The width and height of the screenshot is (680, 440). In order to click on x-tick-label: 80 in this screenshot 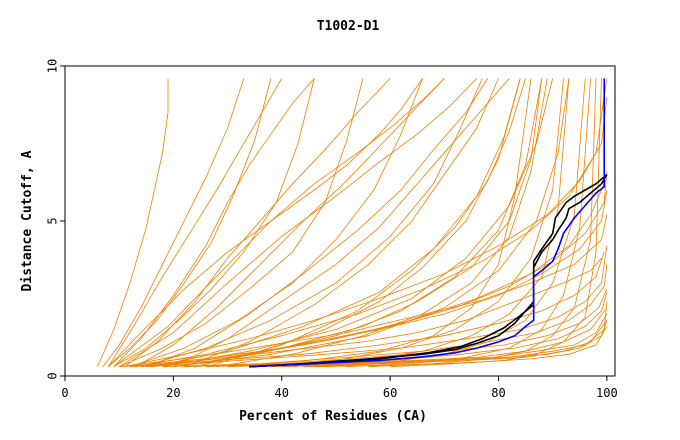, I will do `click(498, 393)`.